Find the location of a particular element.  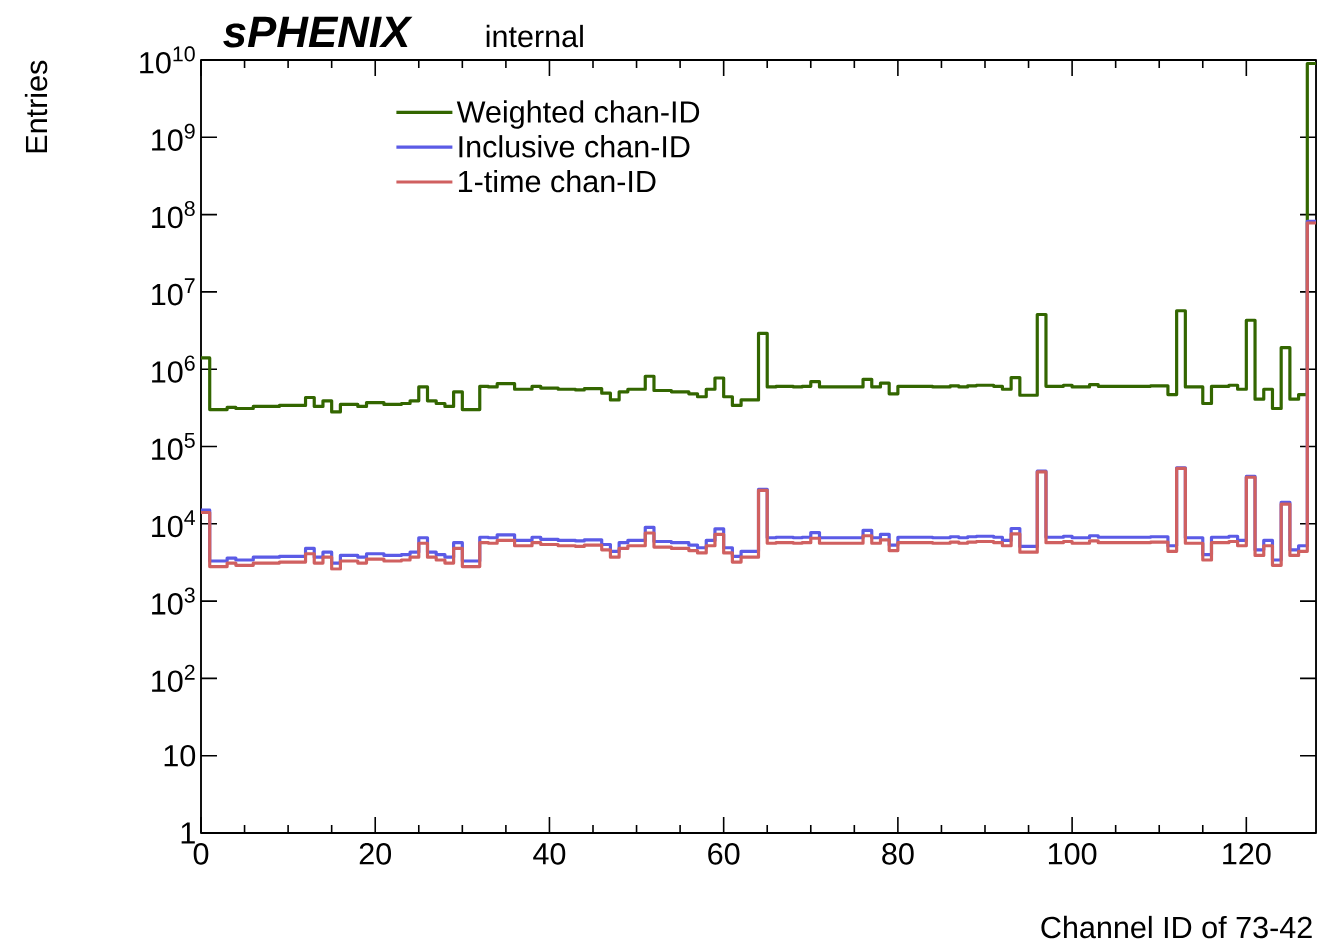

chart-subtitle: internal is located at coordinates (534, 36).